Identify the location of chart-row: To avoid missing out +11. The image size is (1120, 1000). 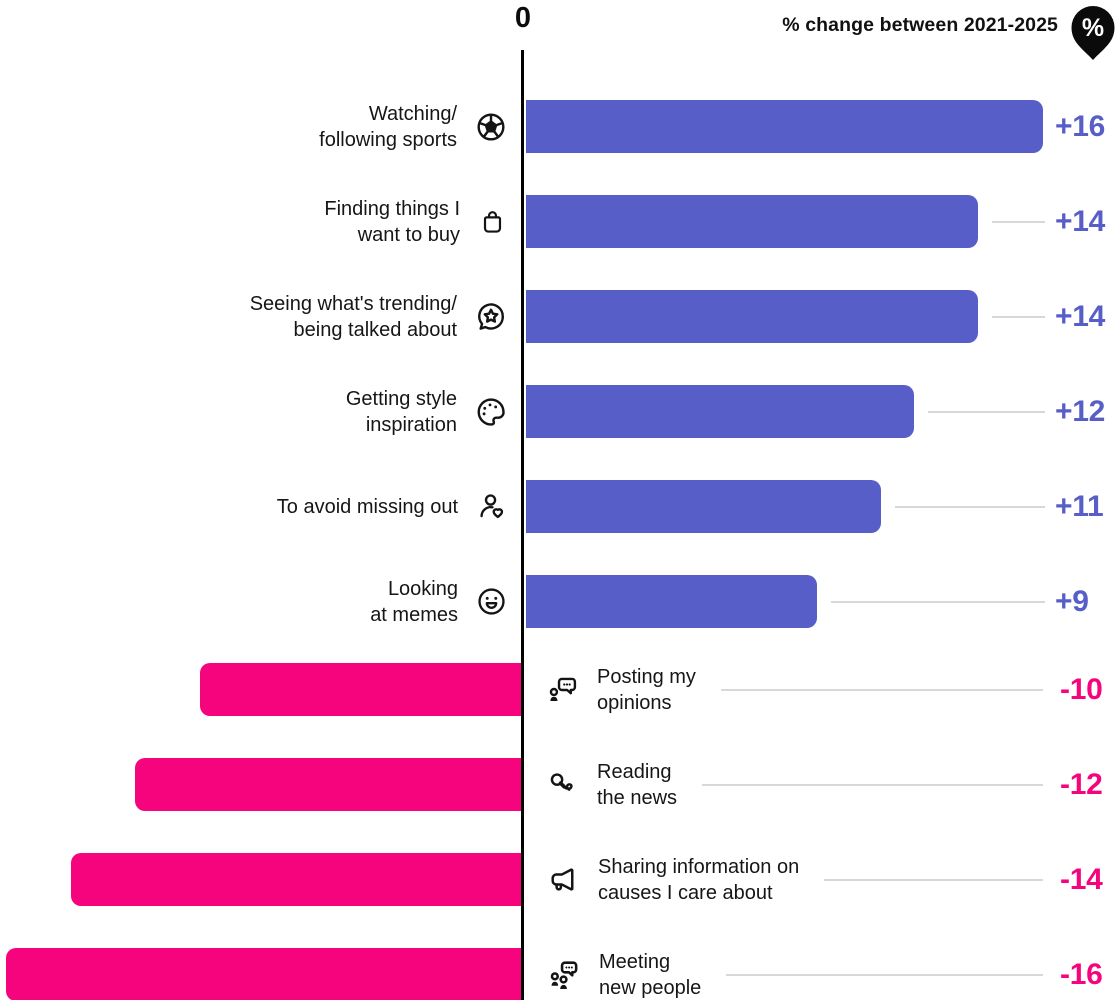
(560, 506).